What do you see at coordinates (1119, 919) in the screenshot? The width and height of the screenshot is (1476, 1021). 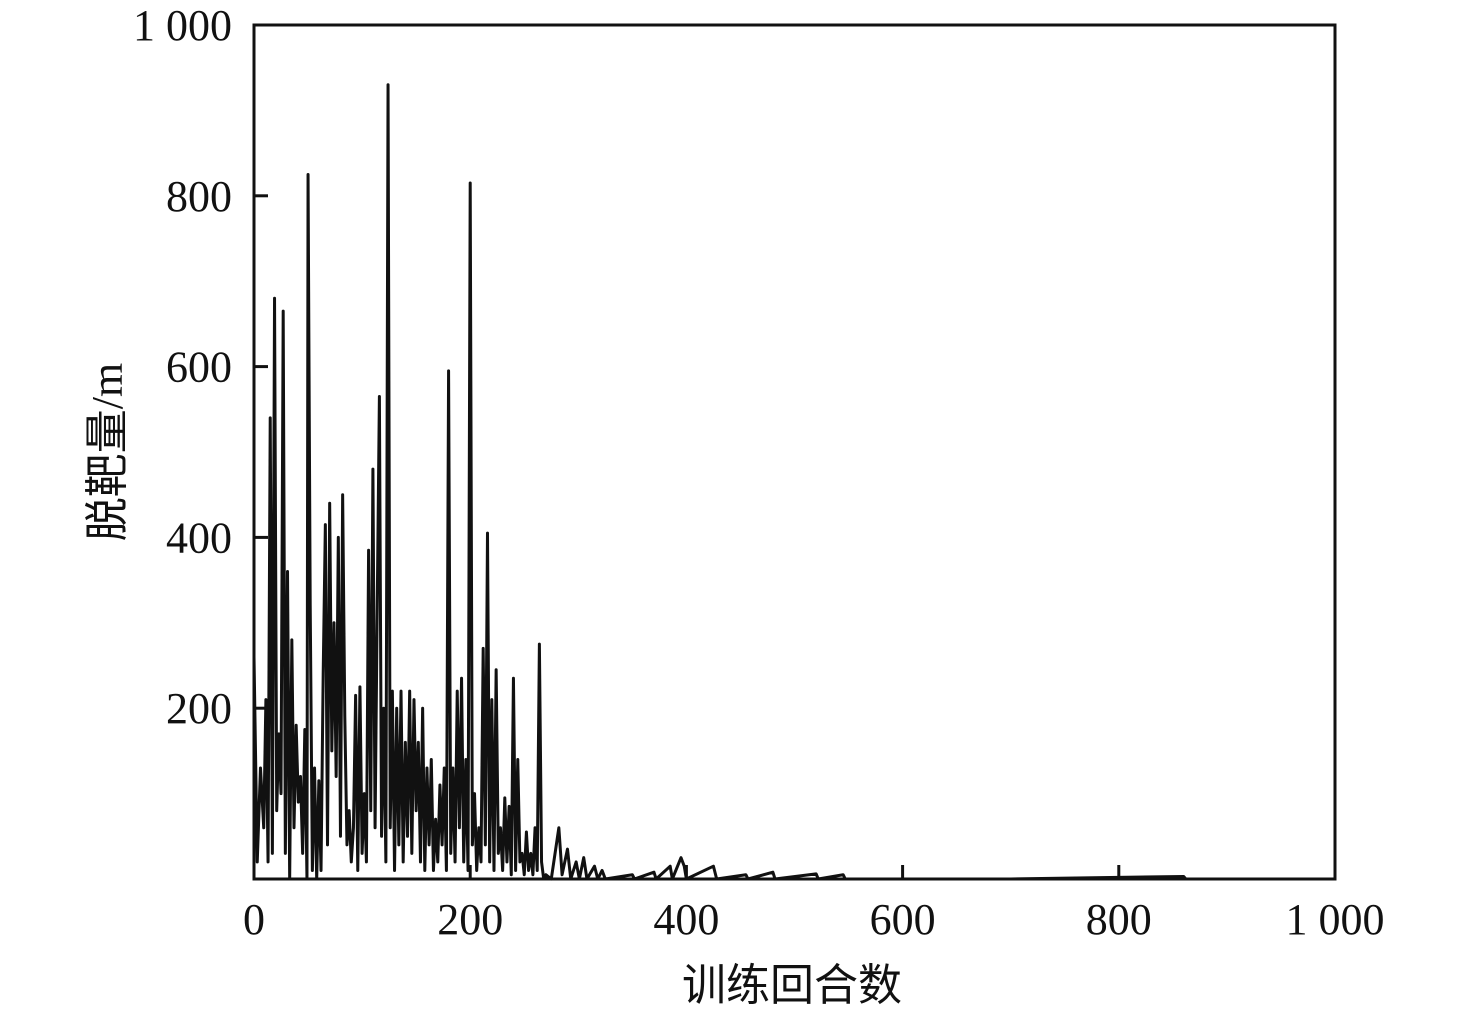 I see `x-tick-label: 800` at bounding box center [1119, 919].